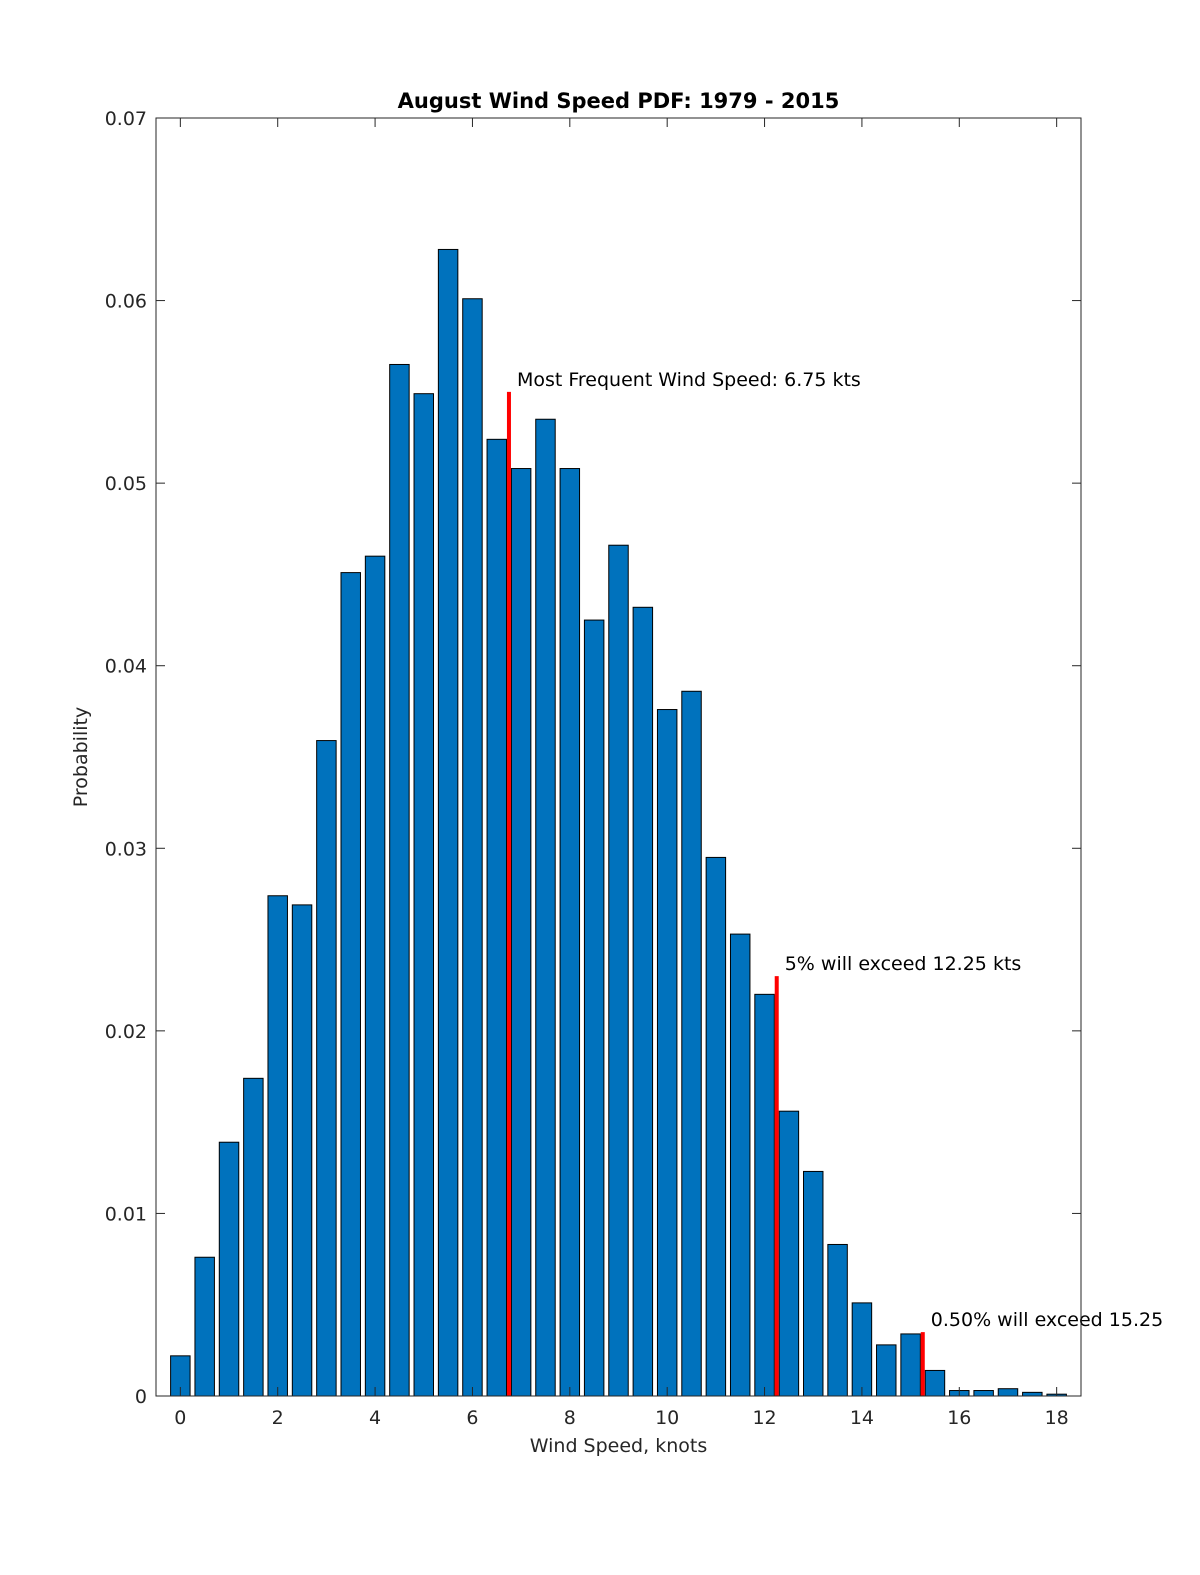 This screenshot has height=1575, width=1200. I want to click on chart-title: August Wind Speed PDF: 1979 - 2015, so click(619, 101).